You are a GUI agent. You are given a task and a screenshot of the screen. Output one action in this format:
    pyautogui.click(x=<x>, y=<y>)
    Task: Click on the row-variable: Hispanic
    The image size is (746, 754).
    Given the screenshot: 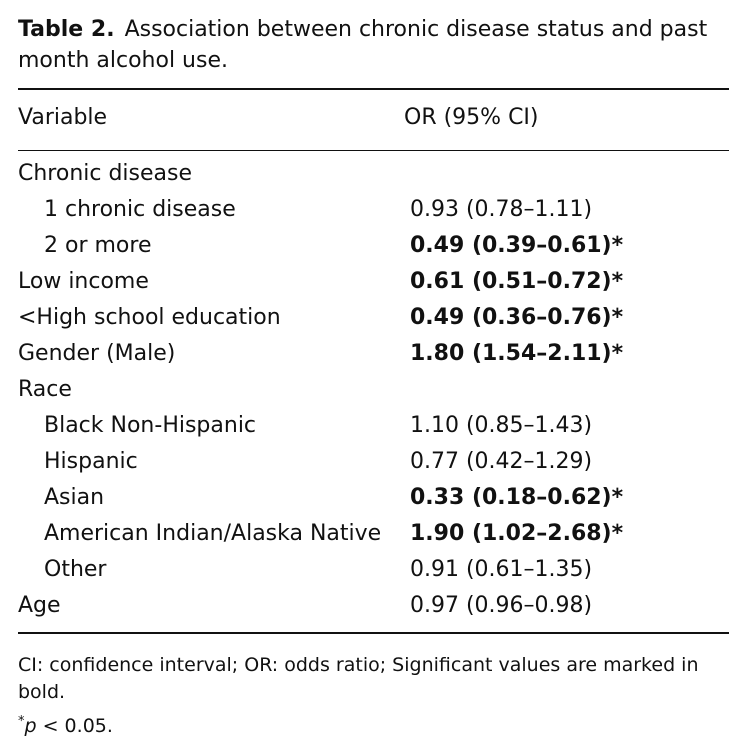 What is the action you would take?
    pyautogui.click(x=91, y=461)
    